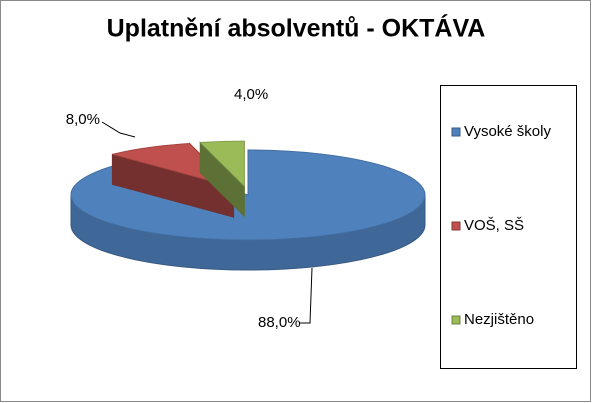 The image size is (592, 403). What do you see at coordinates (83, 119) in the screenshot?
I see `data-label: 8,0%` at bounding box center [83, 119].